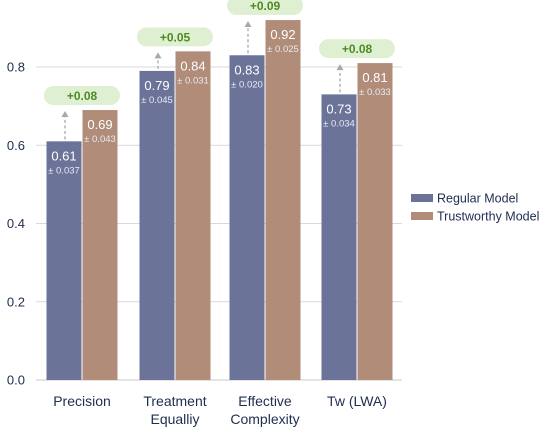 Image resolution: width=550 pixels, height=431 pixels. I want to click on value-label: 0.79, so click(156, 85).